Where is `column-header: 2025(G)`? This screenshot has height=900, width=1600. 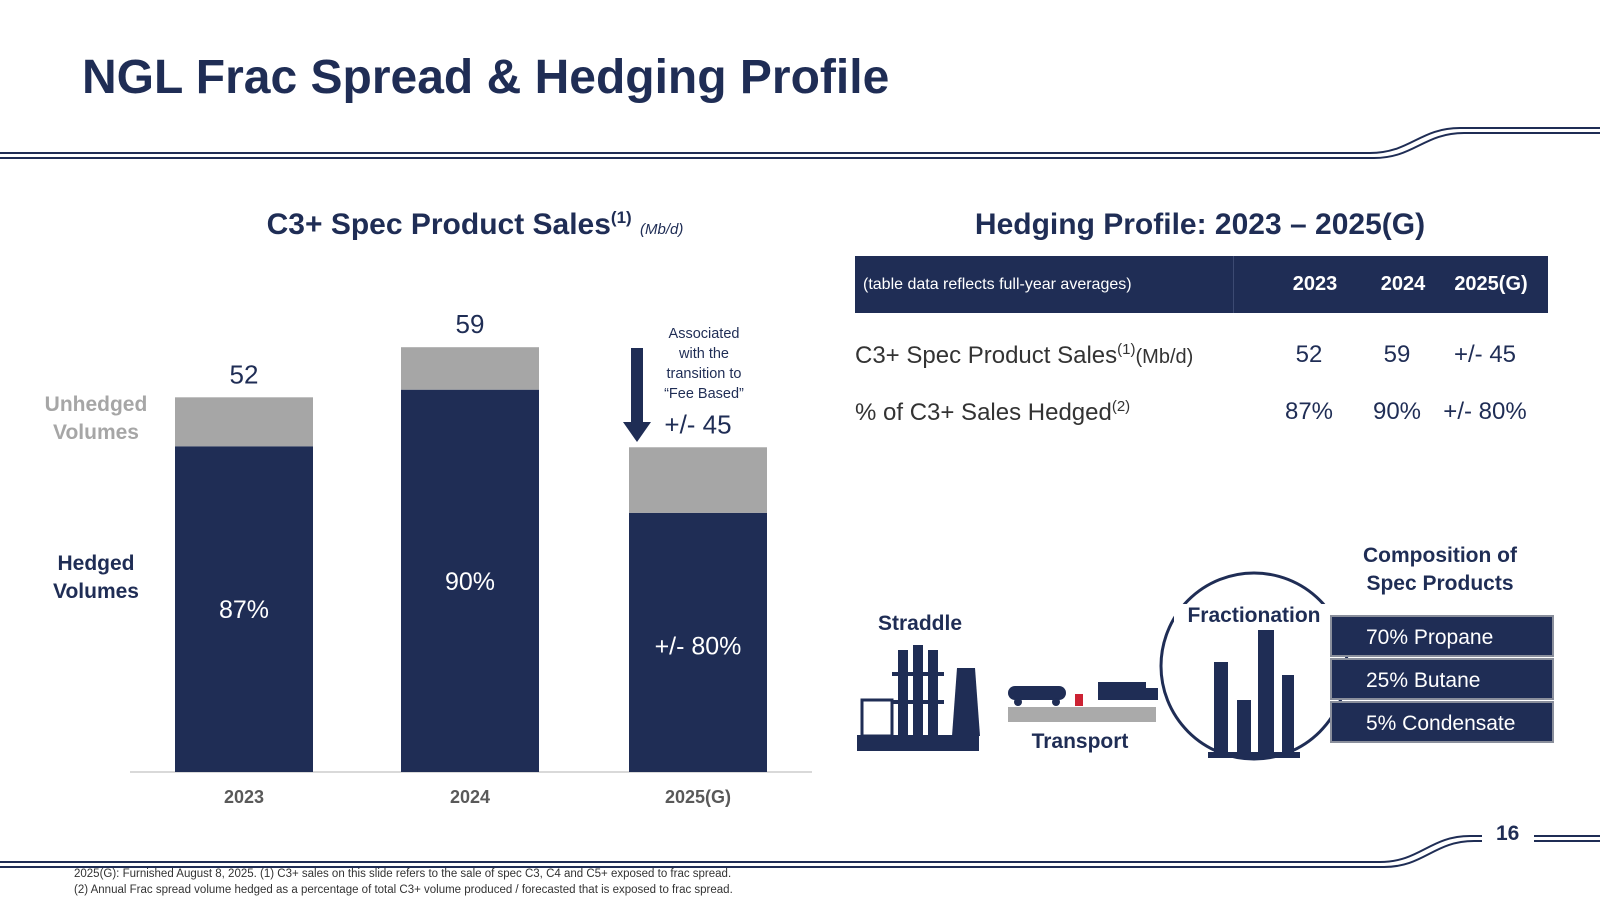 column-header: 2025(G) is located at coordinates (1491, 284).